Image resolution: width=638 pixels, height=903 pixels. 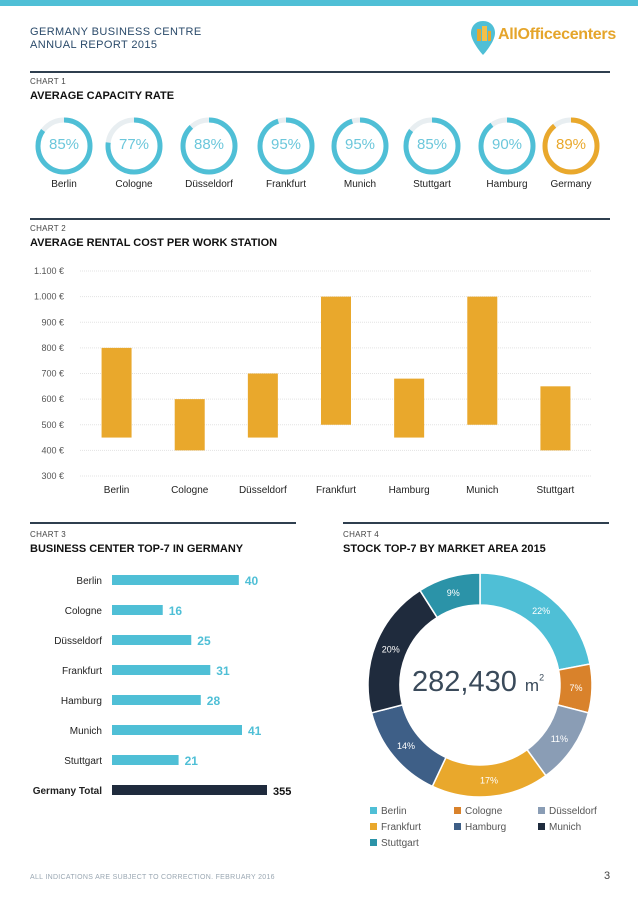 I want to click on gauge-stuttgart: 85%, so click(x=432, y=146).